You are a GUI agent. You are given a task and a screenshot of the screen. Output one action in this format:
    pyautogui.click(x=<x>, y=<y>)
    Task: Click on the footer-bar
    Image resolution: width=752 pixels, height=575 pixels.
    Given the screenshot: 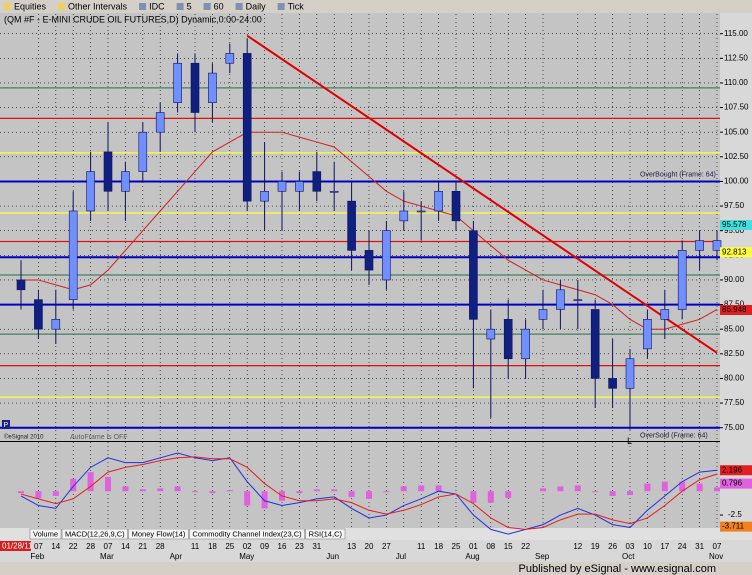 What is the action you would take?
    pyautogui.click(x=376, y=568)
    